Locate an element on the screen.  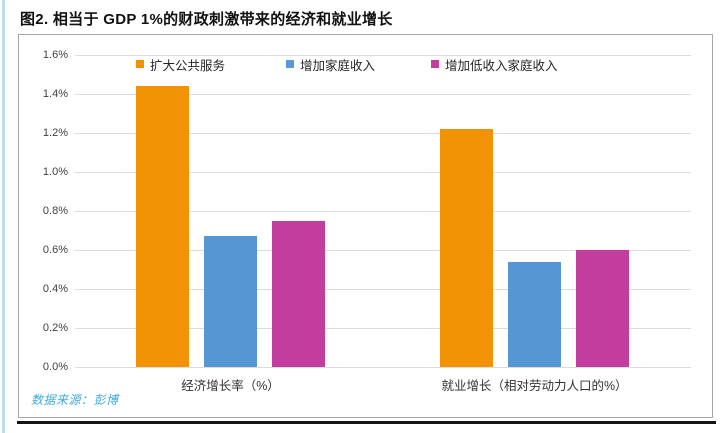
legend: 扩大公共服务 增加家庭收入 增加低收入家庭收入 is located at coordinates (365, 55).